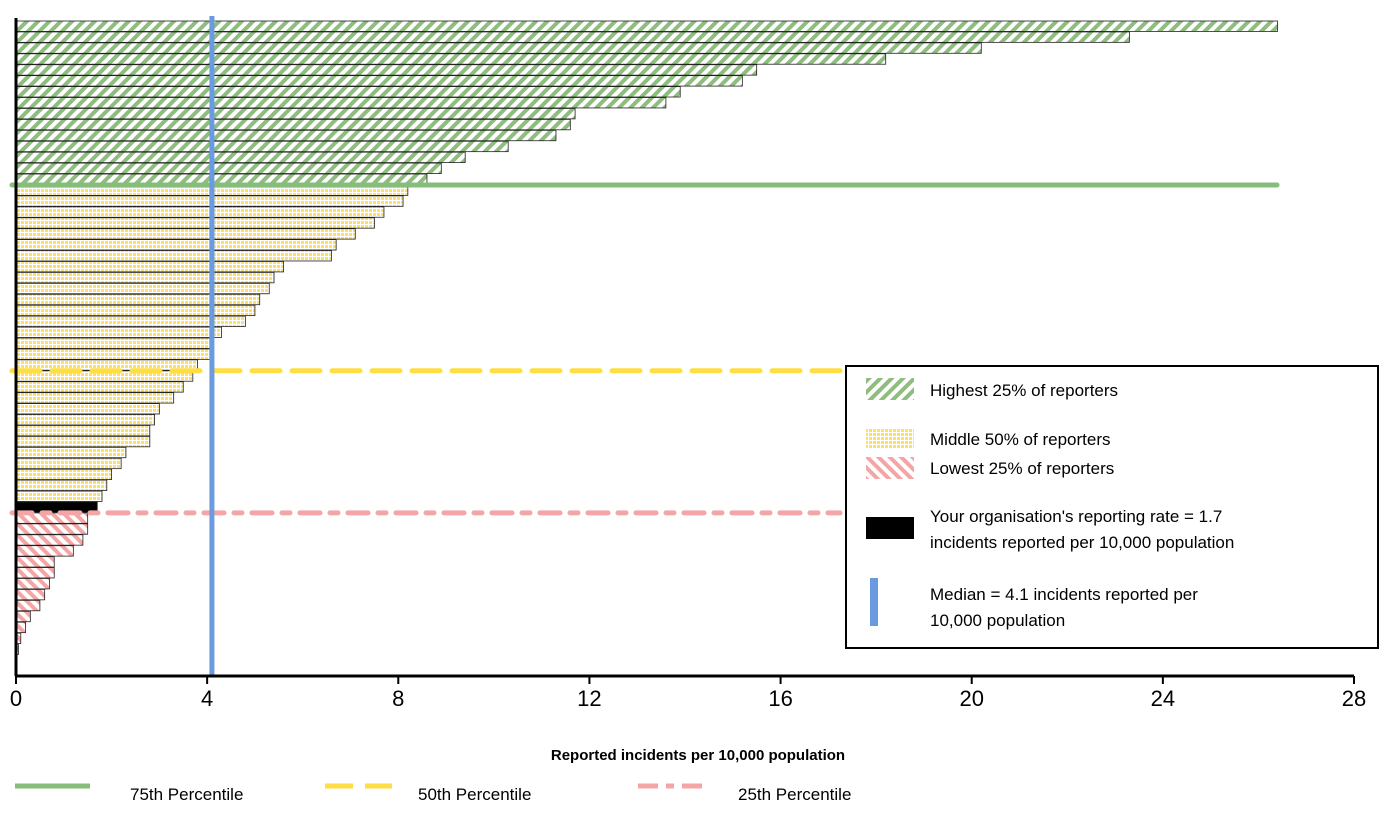 The width and height of the screenshot is (1382, 830). I want to click on x-tick-label-28: 28, so click(1354, 698).